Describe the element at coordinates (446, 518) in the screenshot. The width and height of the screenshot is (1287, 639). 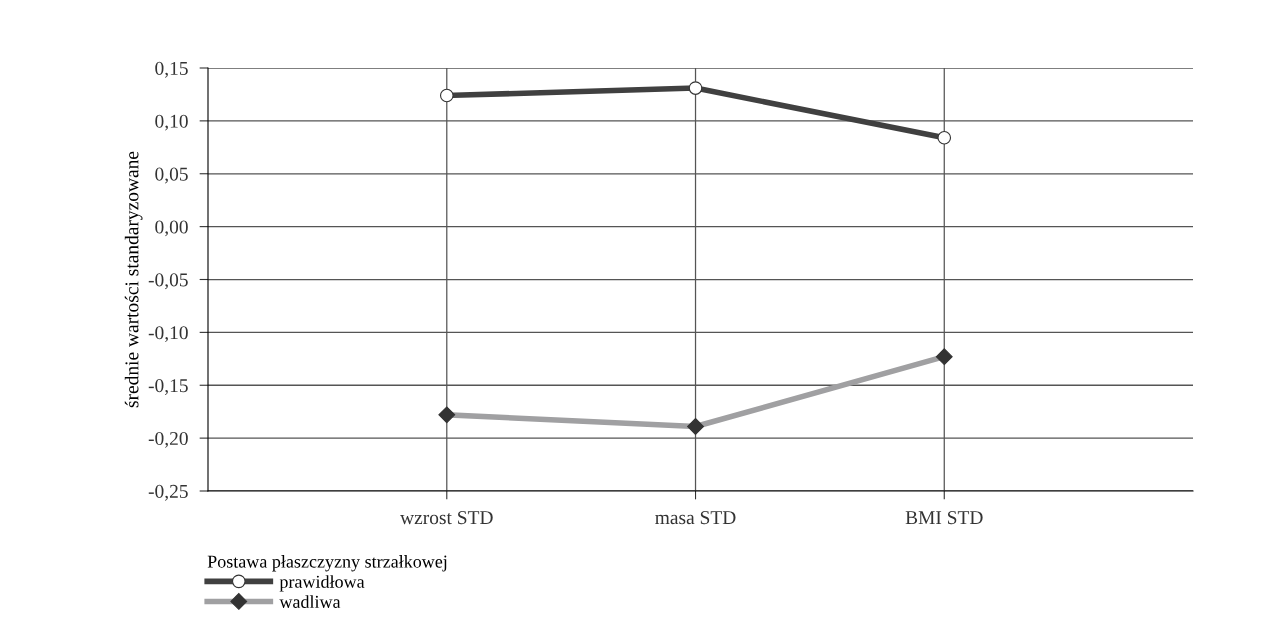
I see `x-tick-label: wzrost STD` at that location.